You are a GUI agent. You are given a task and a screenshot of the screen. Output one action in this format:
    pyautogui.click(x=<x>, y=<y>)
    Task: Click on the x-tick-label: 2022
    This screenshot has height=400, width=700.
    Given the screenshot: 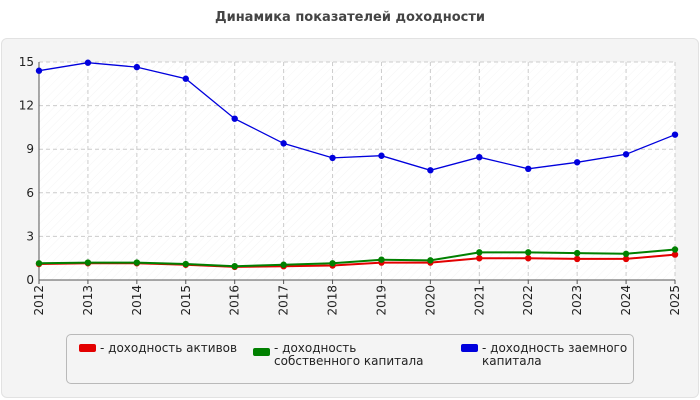 What is the action you would take?
    pyautogui.click(x=528, y=300)
    